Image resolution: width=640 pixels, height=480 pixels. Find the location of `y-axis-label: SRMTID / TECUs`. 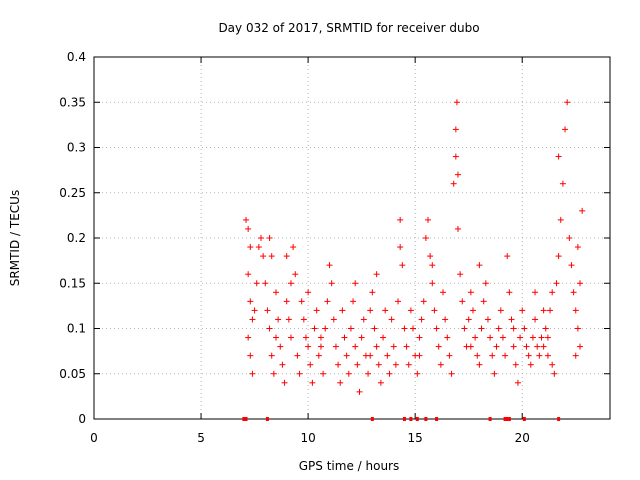

y-axis-label: SRMTID / TECUs is located at coordinates (15, 238).